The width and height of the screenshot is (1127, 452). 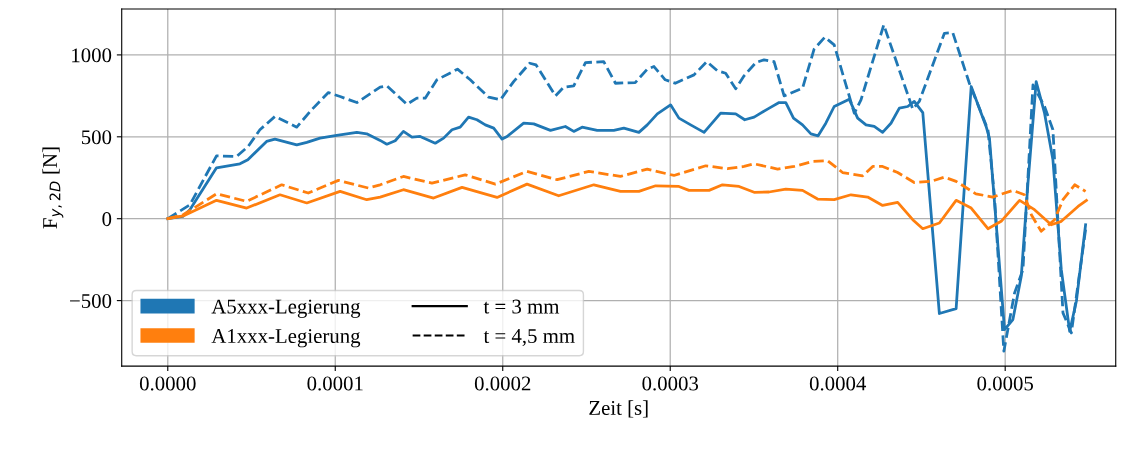 I want to click on x-axis-title: Zeit [s], so click(x=618, y=409).